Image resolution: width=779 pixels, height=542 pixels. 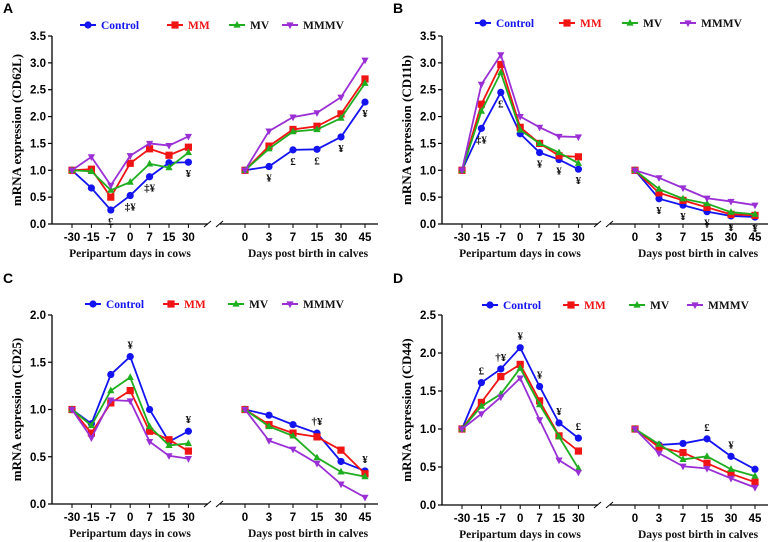 I want to click on series-mmmv, so click(x=218, y=449).